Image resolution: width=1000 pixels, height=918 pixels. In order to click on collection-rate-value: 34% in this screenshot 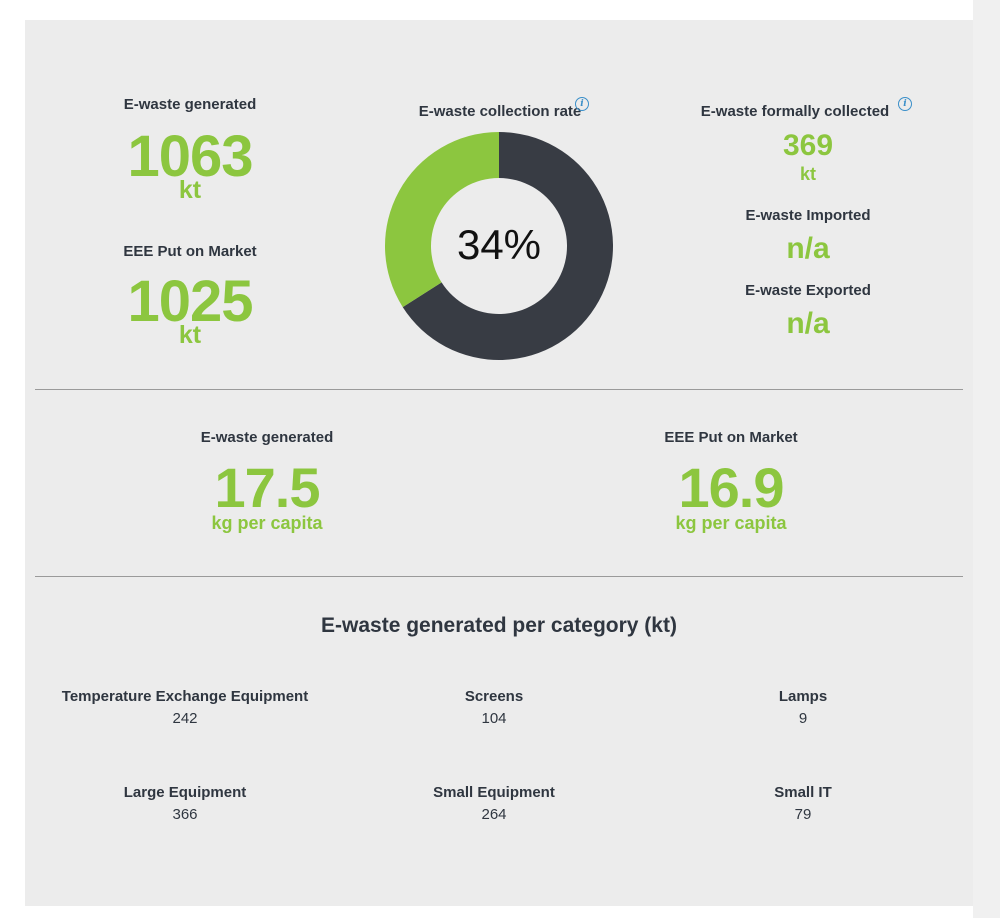, I will do `click(499, 244)`.